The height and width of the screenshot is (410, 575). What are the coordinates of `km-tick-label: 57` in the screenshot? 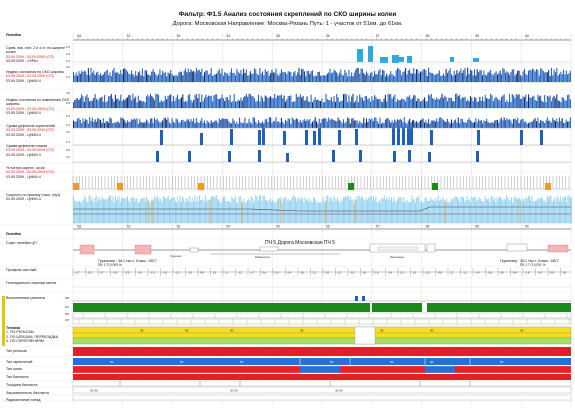 It's located at (378, 36).